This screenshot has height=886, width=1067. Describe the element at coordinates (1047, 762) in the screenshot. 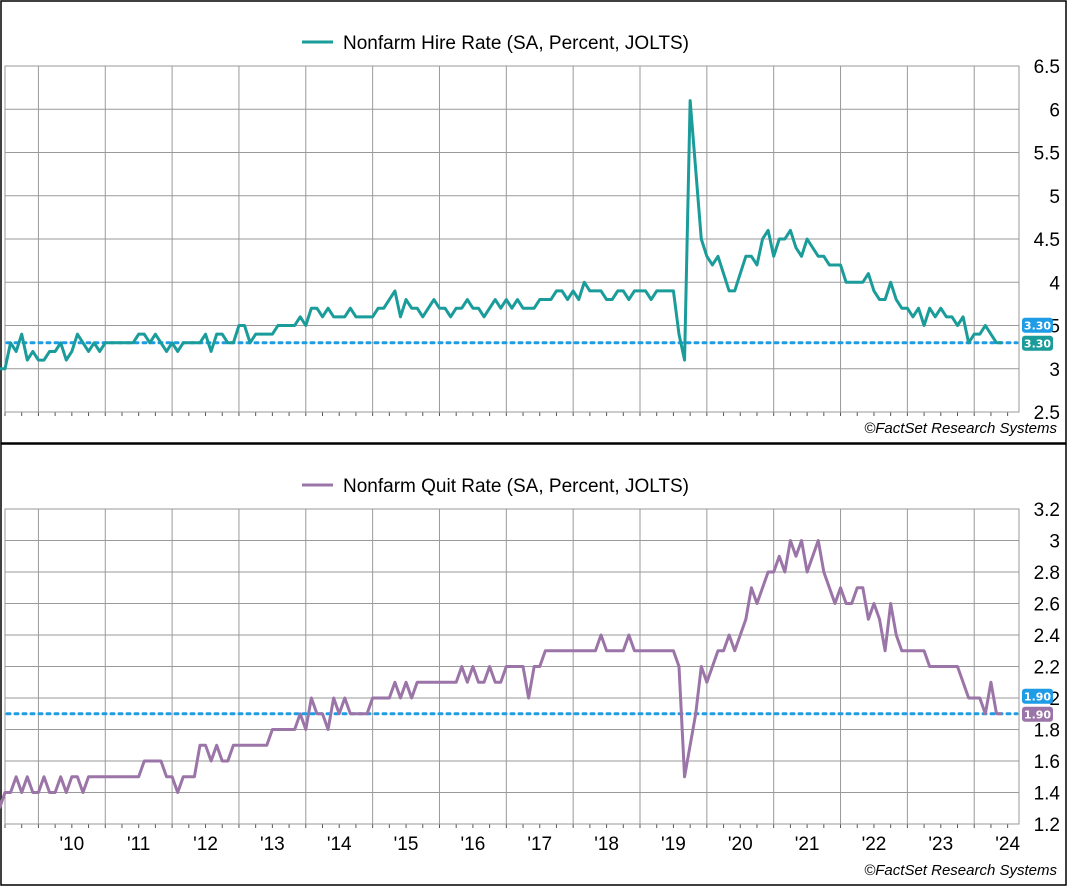

I see `y-tick-label: 1.6` at that location.